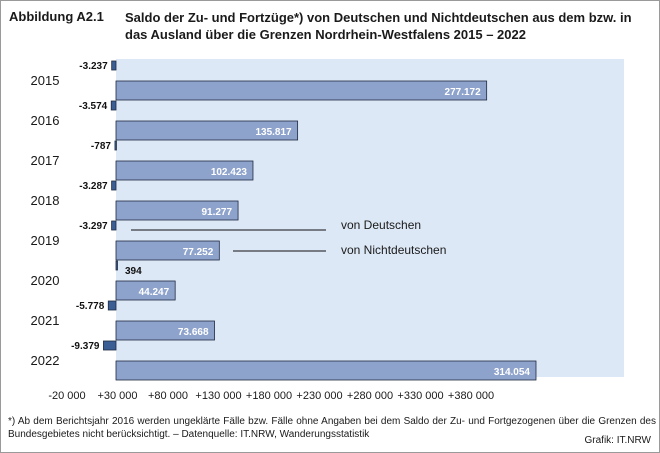 This screenshot has height=453, width=660. What do you see at coordinates (115, 145) in the screenshot?
I see `bar-german-2017` at bounding box center [115, 145].